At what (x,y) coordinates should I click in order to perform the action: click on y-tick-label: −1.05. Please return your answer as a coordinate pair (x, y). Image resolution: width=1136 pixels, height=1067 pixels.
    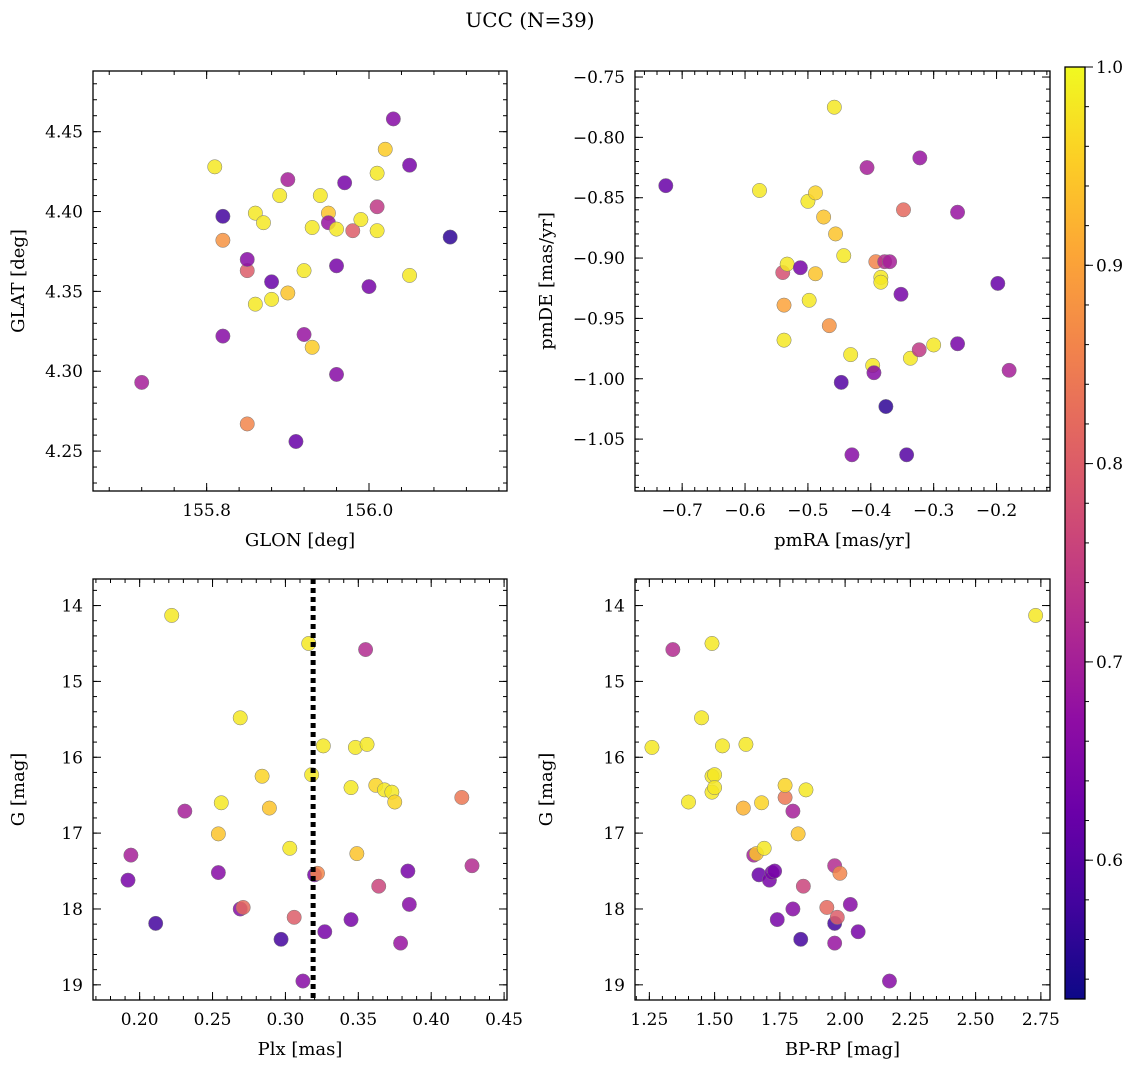
    Looking at the image, I should click on (599, 440).